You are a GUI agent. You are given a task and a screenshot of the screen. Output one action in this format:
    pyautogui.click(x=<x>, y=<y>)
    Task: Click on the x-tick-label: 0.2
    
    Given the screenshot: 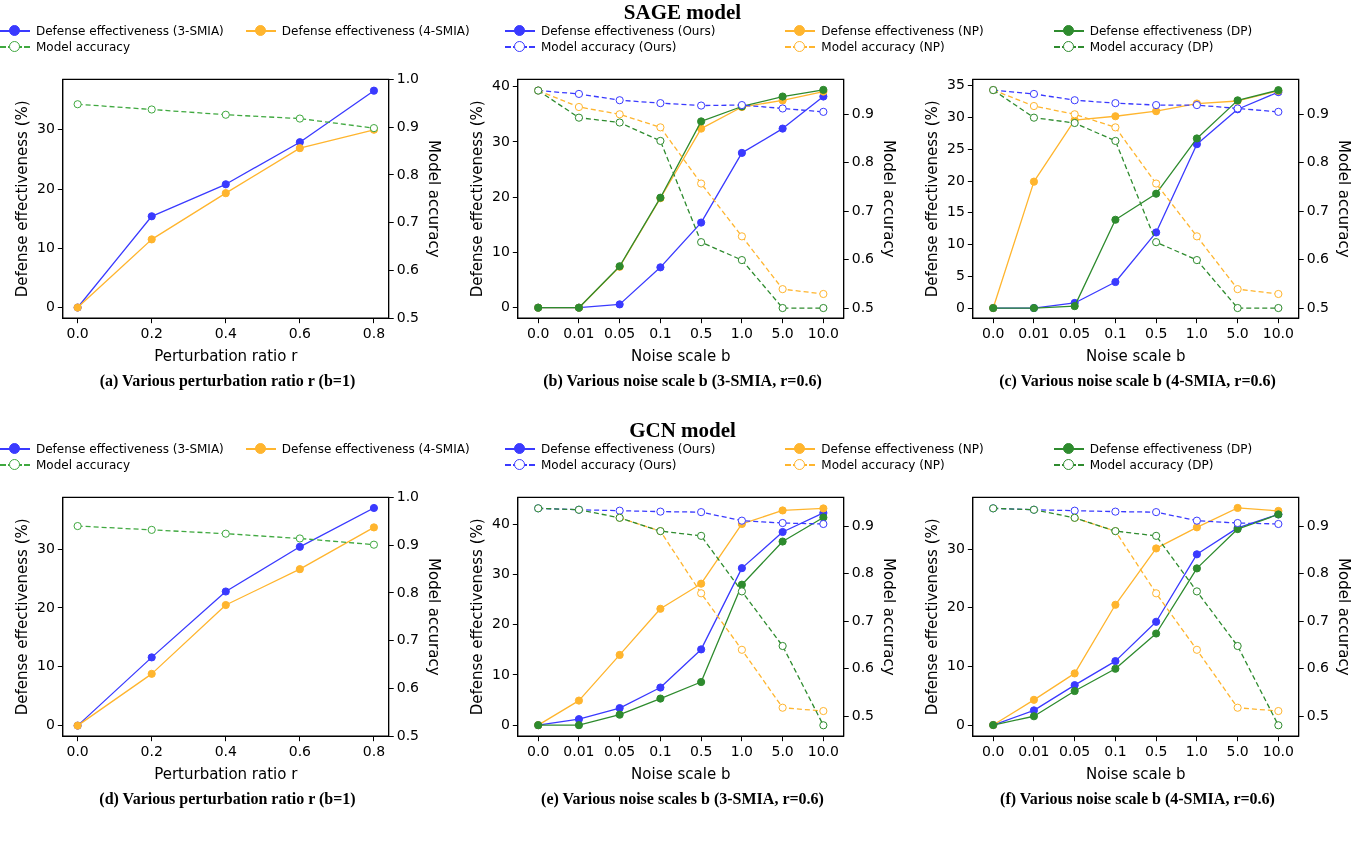 What is the action you would take?
    pyautogui.click(x=151, y=751)
    